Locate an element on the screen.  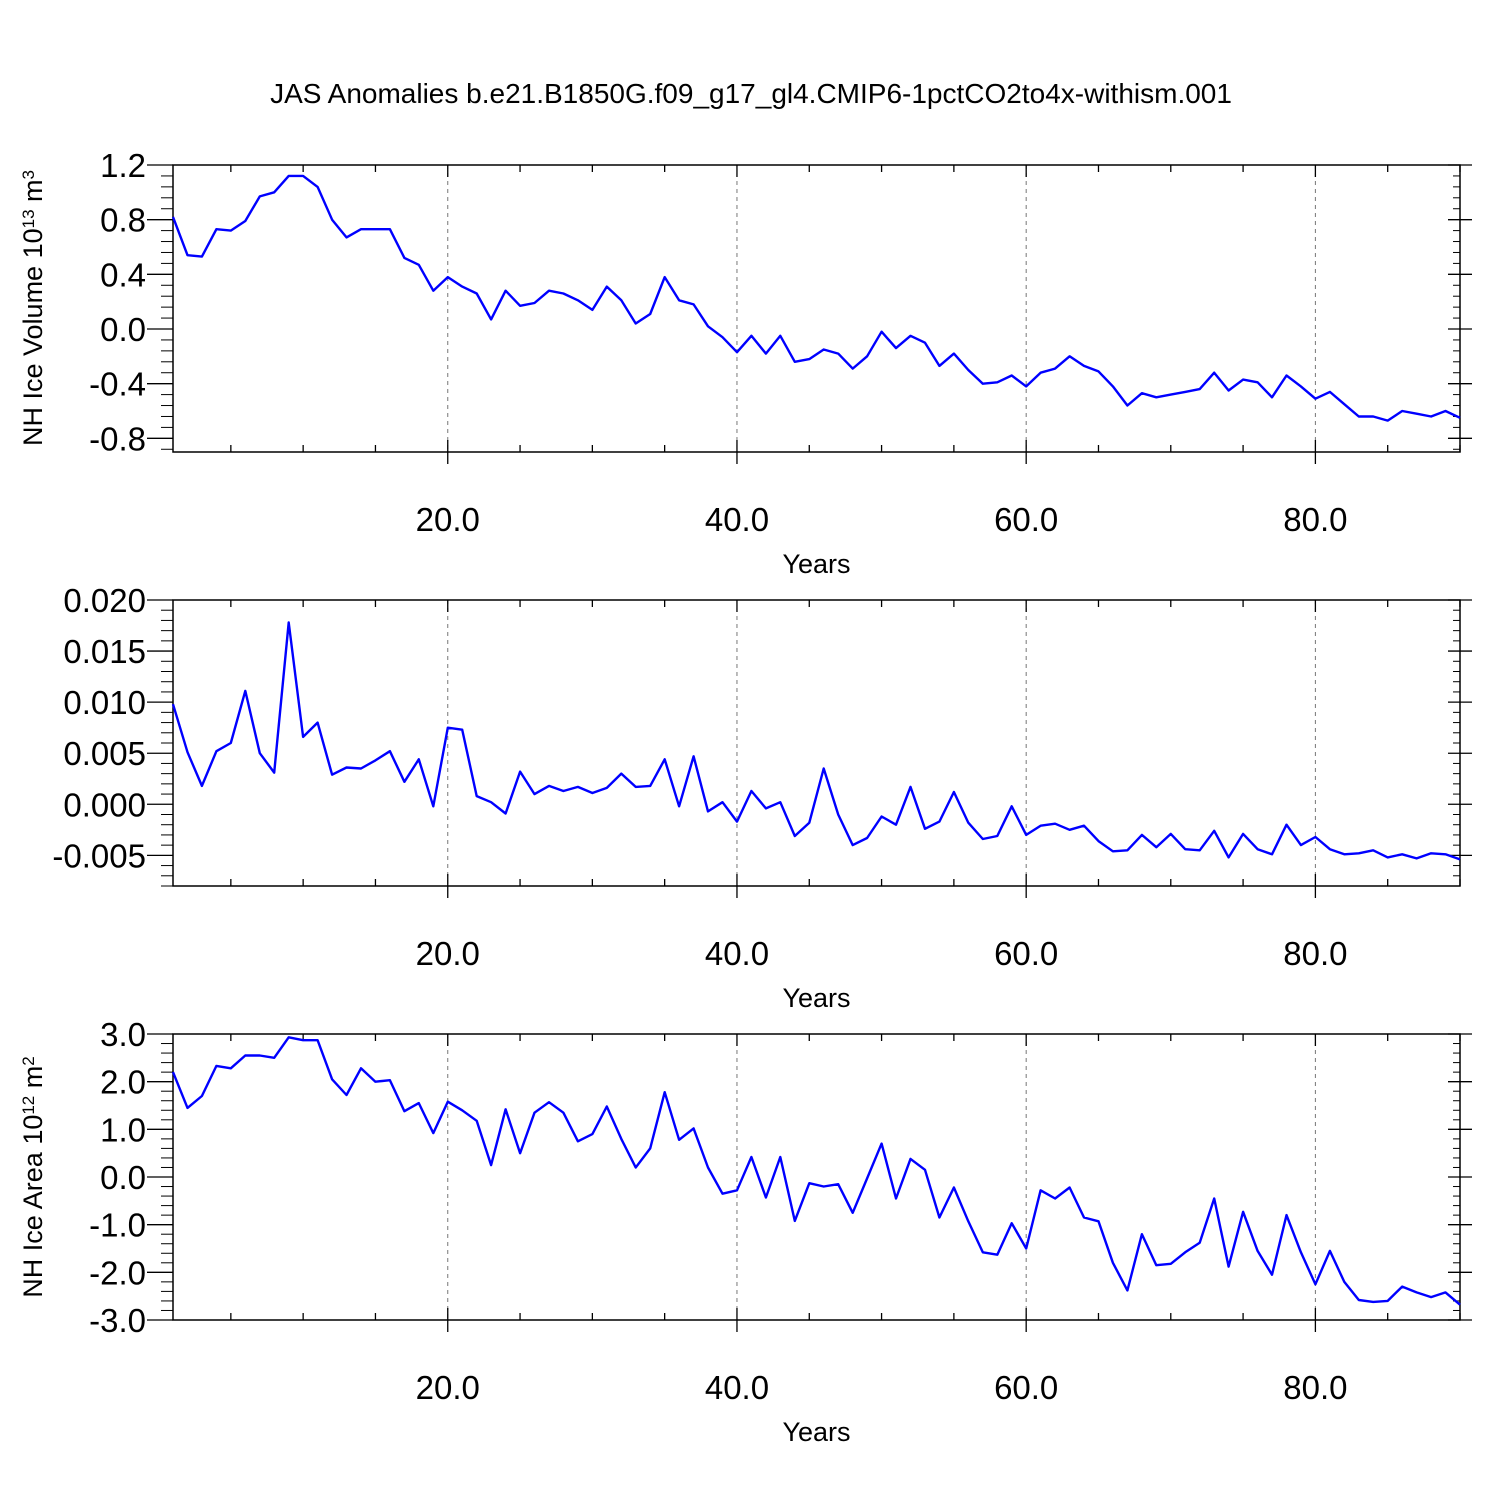
y-tick-label: 0.010 is located at coordinates (104, 702).